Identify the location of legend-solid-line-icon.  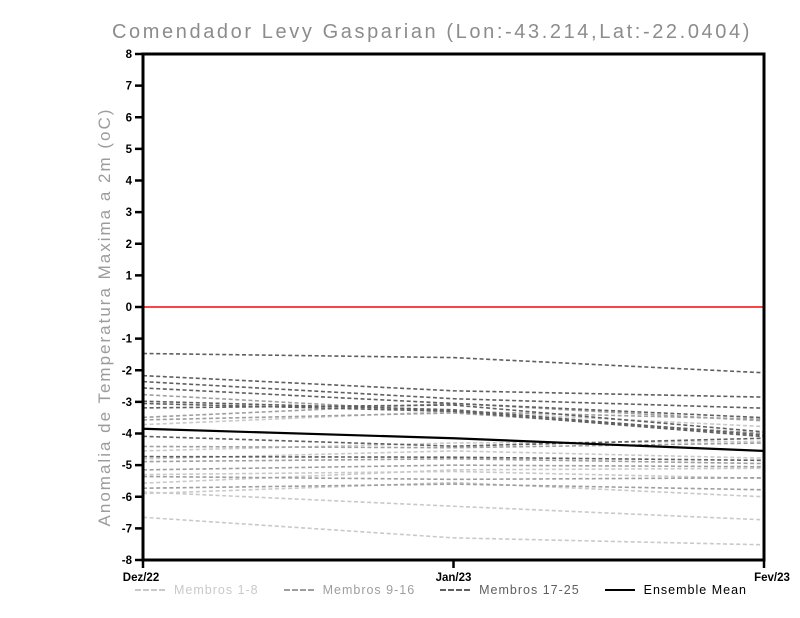
(619, 590).